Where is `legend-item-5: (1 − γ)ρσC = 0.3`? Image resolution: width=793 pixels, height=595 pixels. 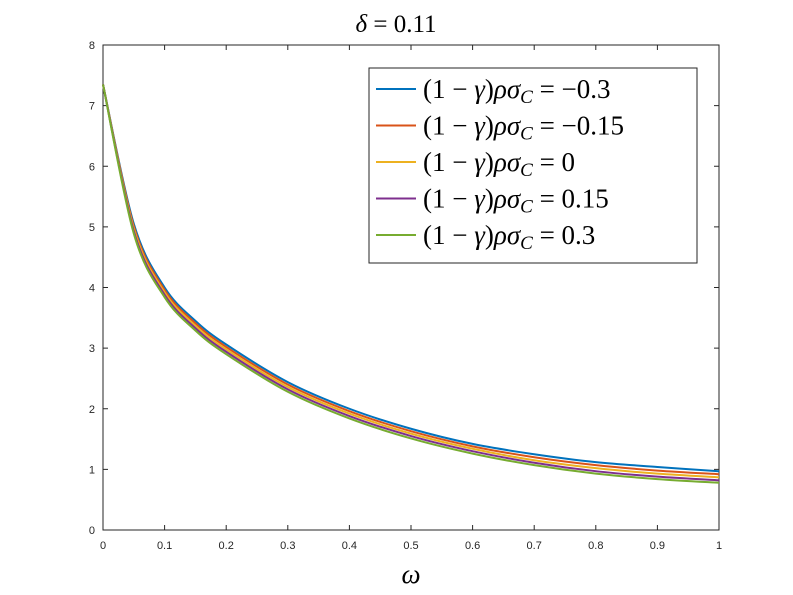
legend-item-5: (1 − γ)ρσC = 0.3 is located at coordinates (485, 237).